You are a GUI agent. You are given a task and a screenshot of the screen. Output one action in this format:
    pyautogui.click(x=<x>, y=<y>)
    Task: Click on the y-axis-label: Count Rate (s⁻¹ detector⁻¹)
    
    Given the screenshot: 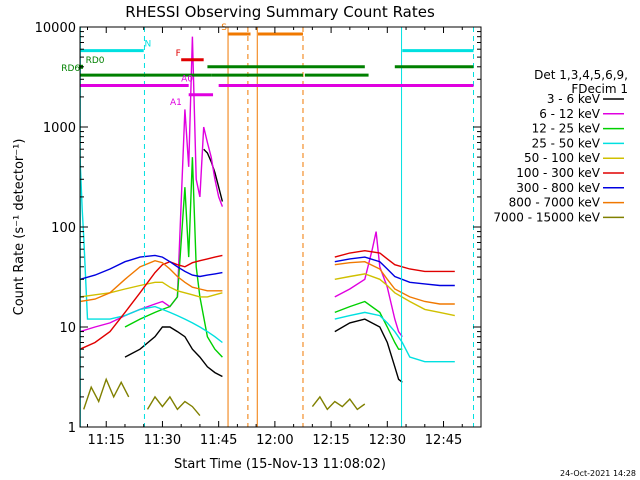 What is the action you would take?
    pyautogui.click(x=19, y=227)
    